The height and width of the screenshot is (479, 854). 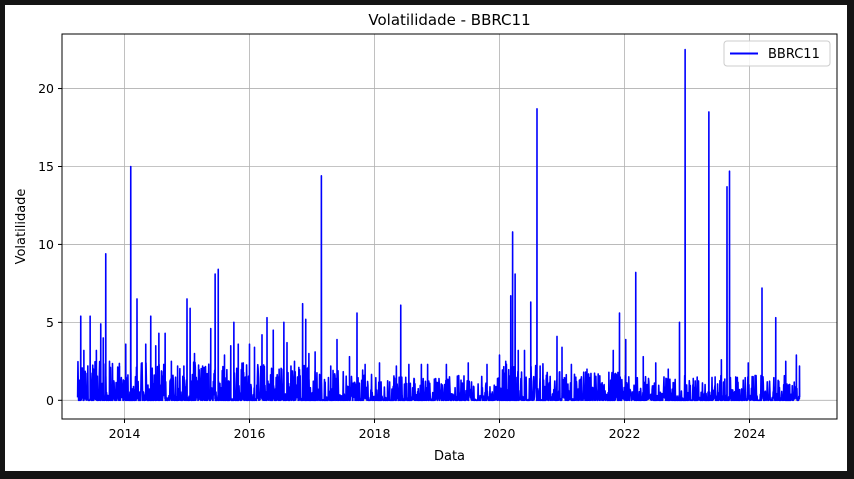 I want to click on y-axis-label: Volatilidade, so click(x=21, y=227).